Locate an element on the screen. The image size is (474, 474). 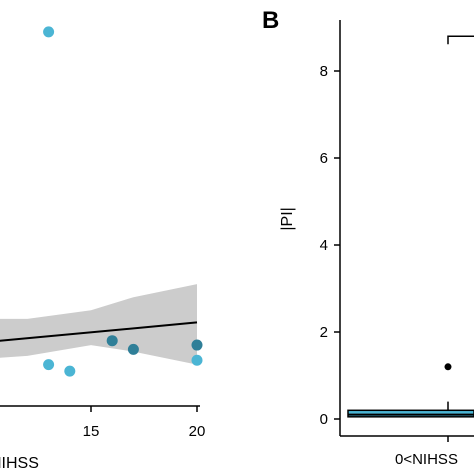
box-plot is located at coordinates (410, 390).